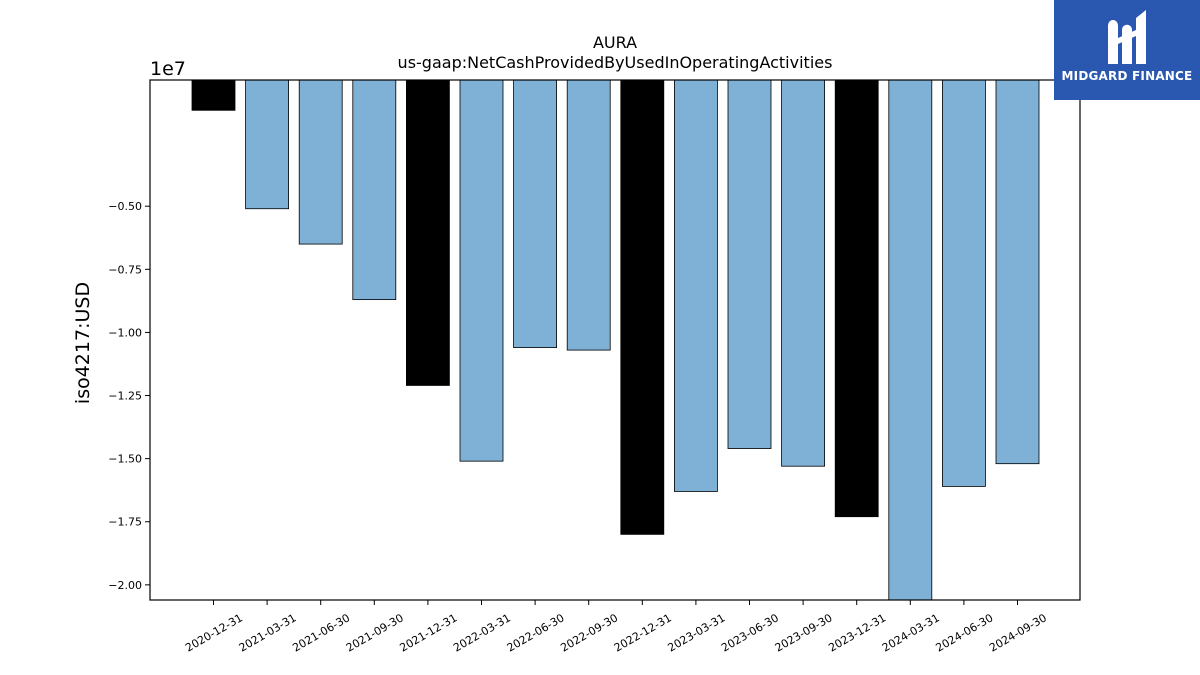 The width and height of the screenshot is (1200, 675). What do you see at coordinates (1127, 76) in the screenshot?
I see `logo-text: MIDGARD FINANCE` at bounding box center [1127, 76].